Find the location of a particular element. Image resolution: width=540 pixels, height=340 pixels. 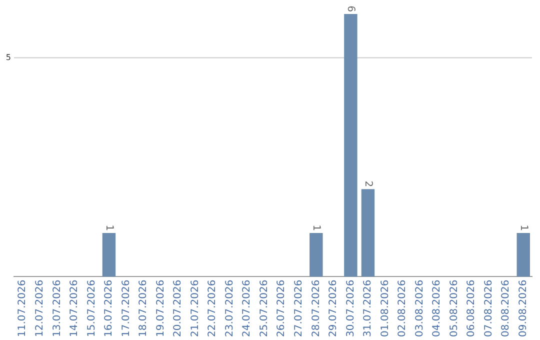

x-tick-label: 03.08.2026 is located at coordinates (420, 309).